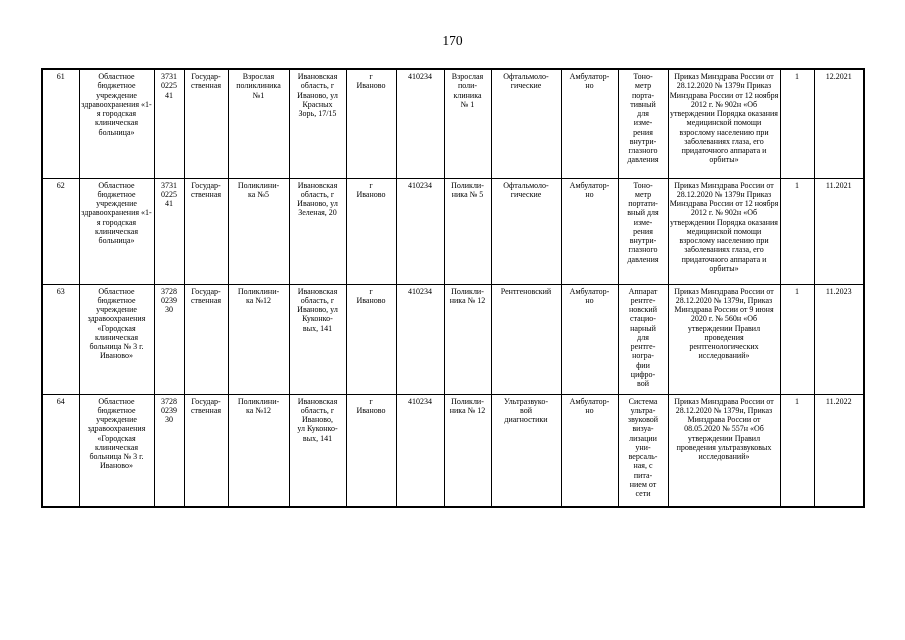  Describe the element at coordinates (258, 231) in the screenshot. I see `cell-division: Поликлини- ка №5` at that location.